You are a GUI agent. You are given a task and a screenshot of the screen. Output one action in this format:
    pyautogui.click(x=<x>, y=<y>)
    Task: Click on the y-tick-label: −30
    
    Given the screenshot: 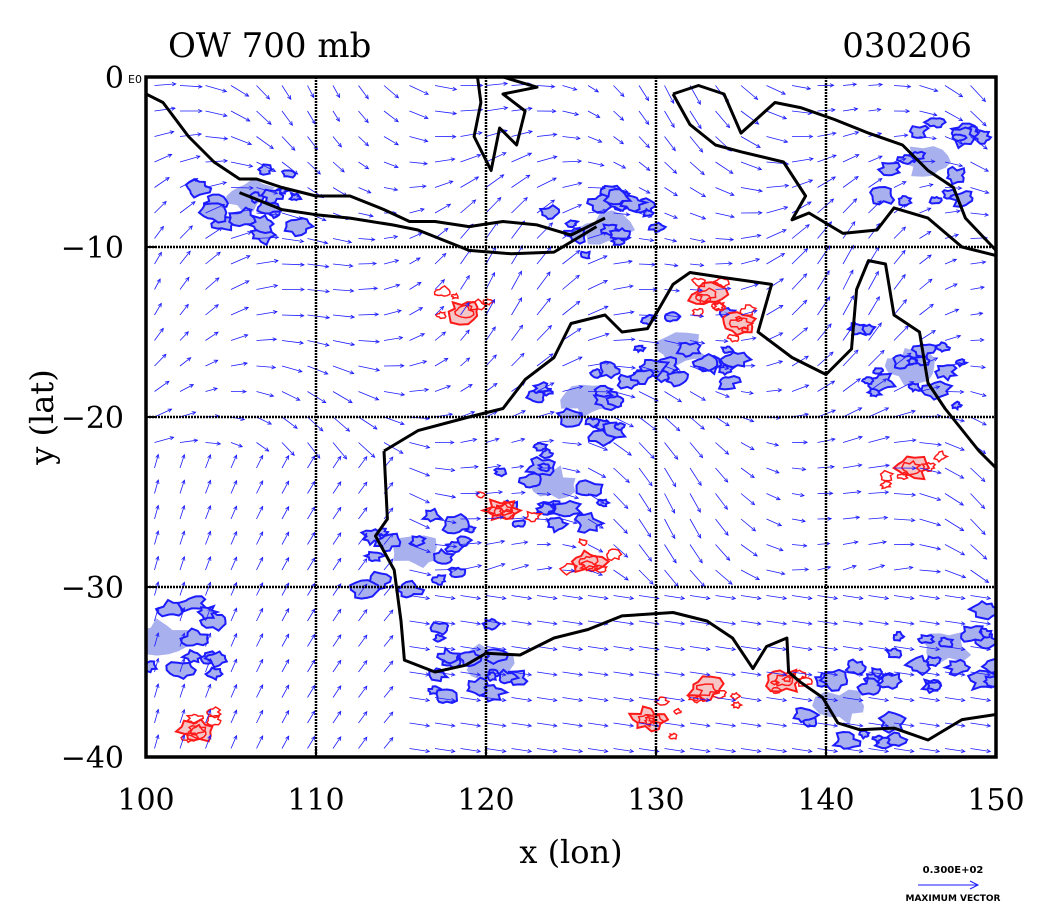 What is the action you would take?
    pyautogui.click(x=92, y=588)
    